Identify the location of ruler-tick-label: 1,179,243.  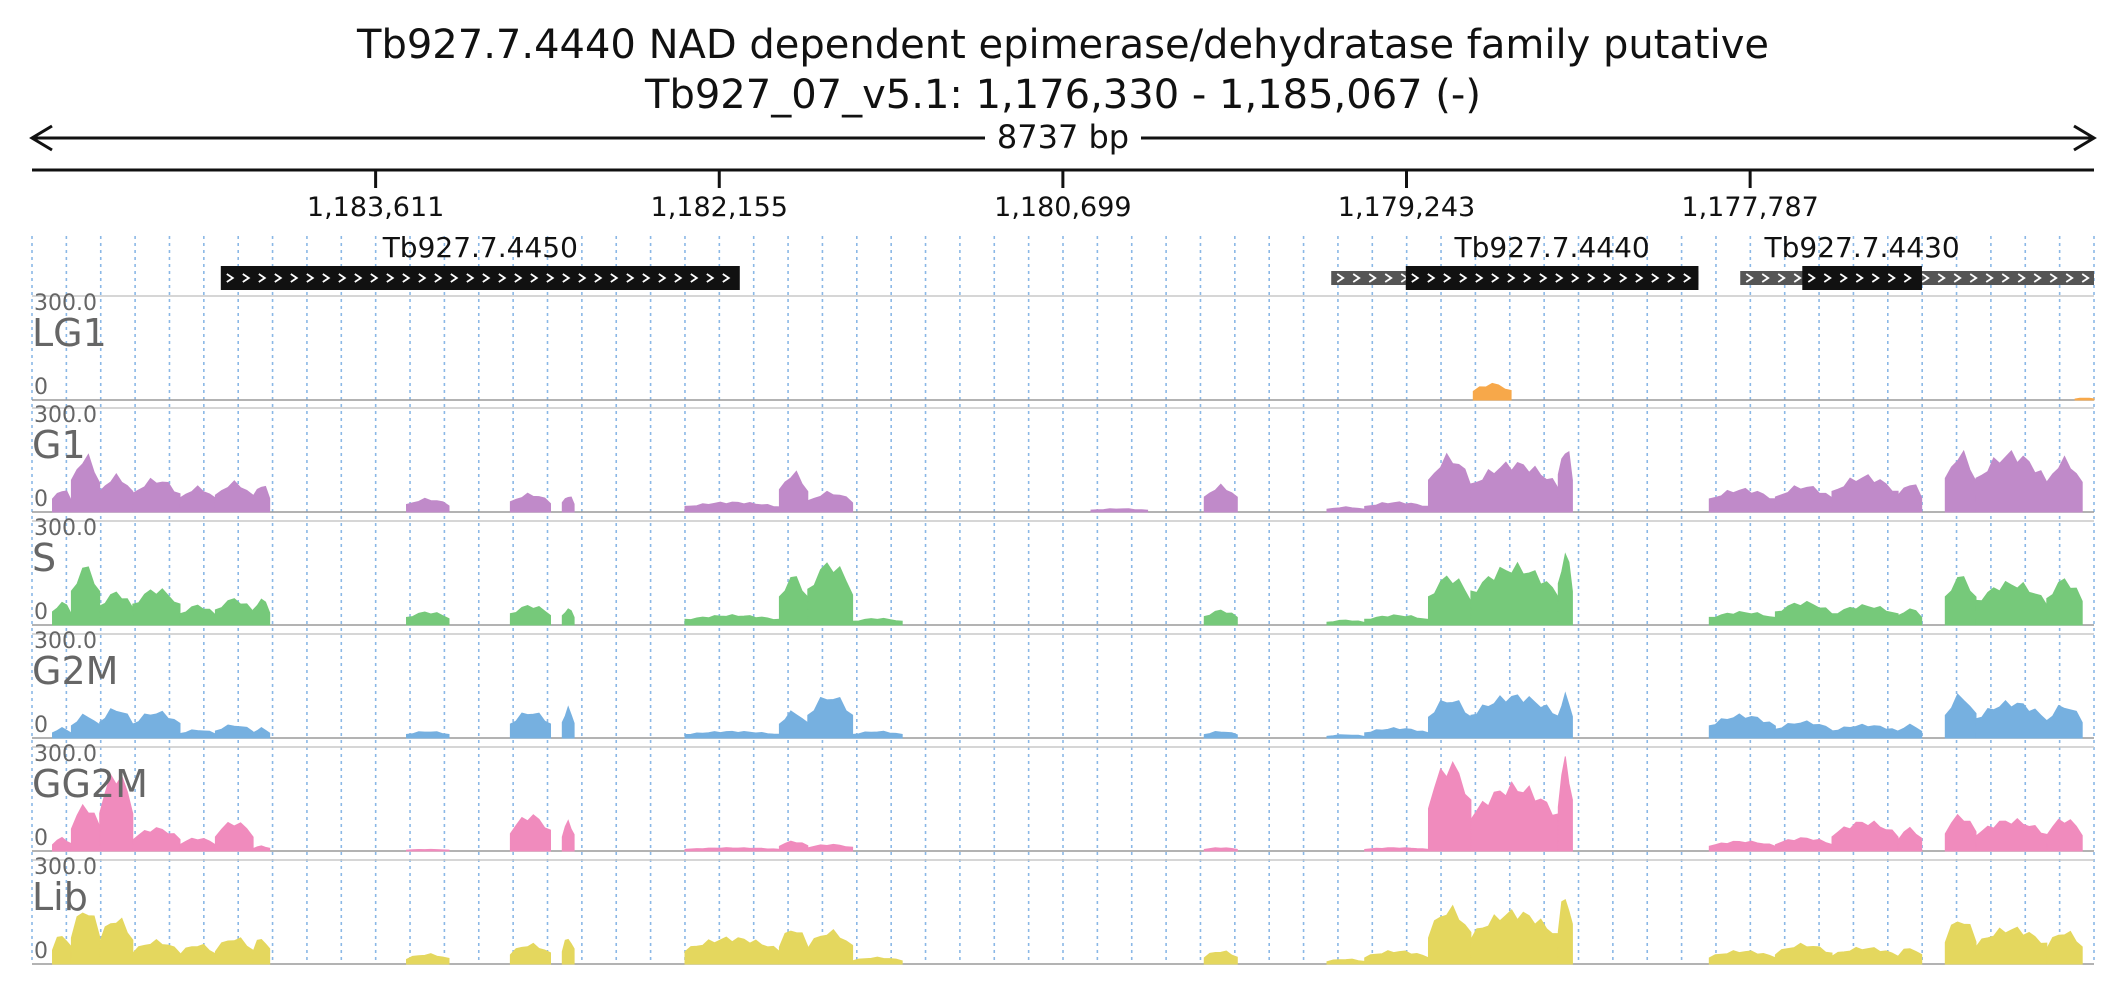
(1406, 207).